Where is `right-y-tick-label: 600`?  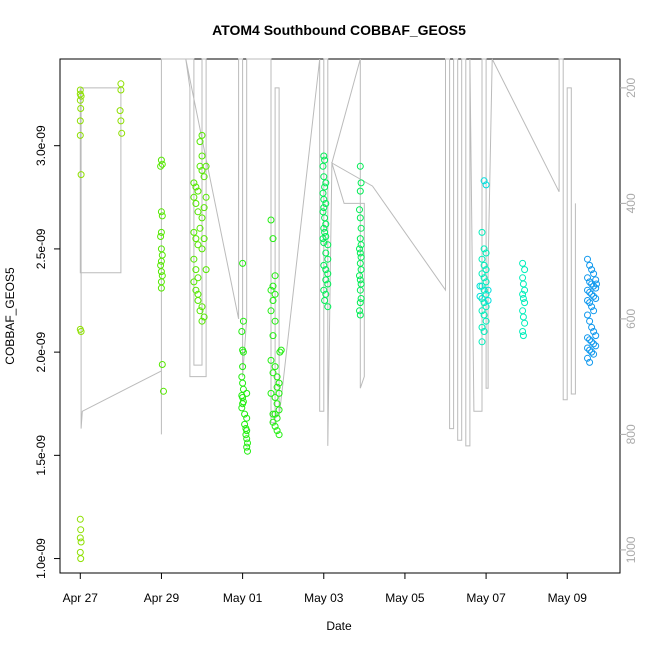 right-y-tick-label: 600 is located at coordinates (631, 319).